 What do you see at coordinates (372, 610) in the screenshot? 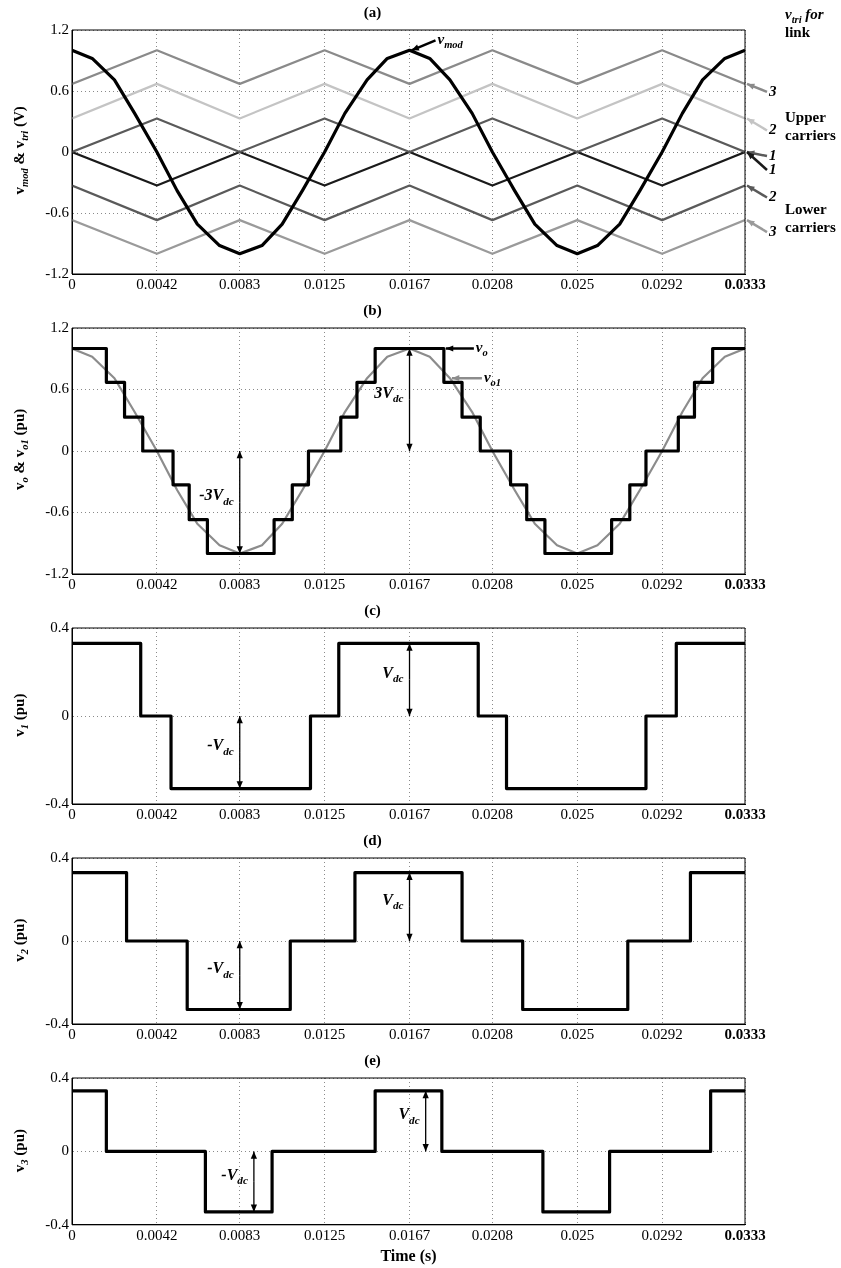
I see `chart-title: (c)` at bounding box center [372, 610].